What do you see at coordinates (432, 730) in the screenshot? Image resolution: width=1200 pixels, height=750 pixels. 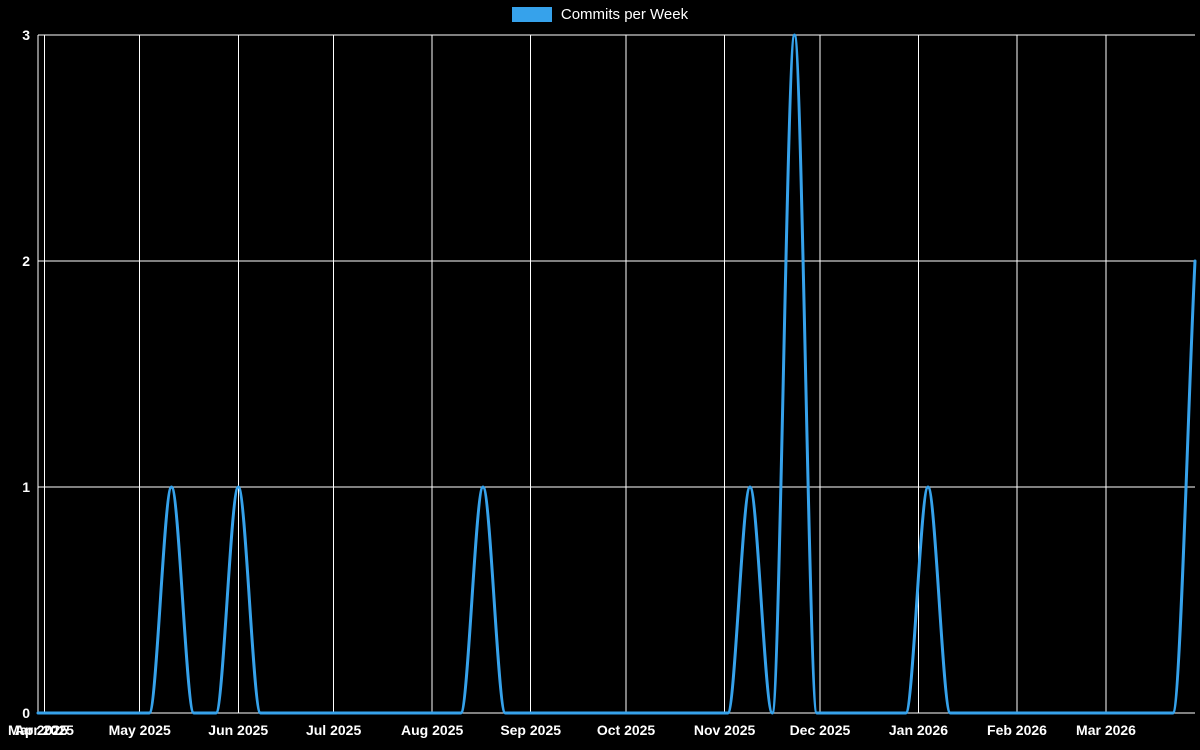 I see `x-tick-label: Aug 2025` at bounding box center [432, 730].